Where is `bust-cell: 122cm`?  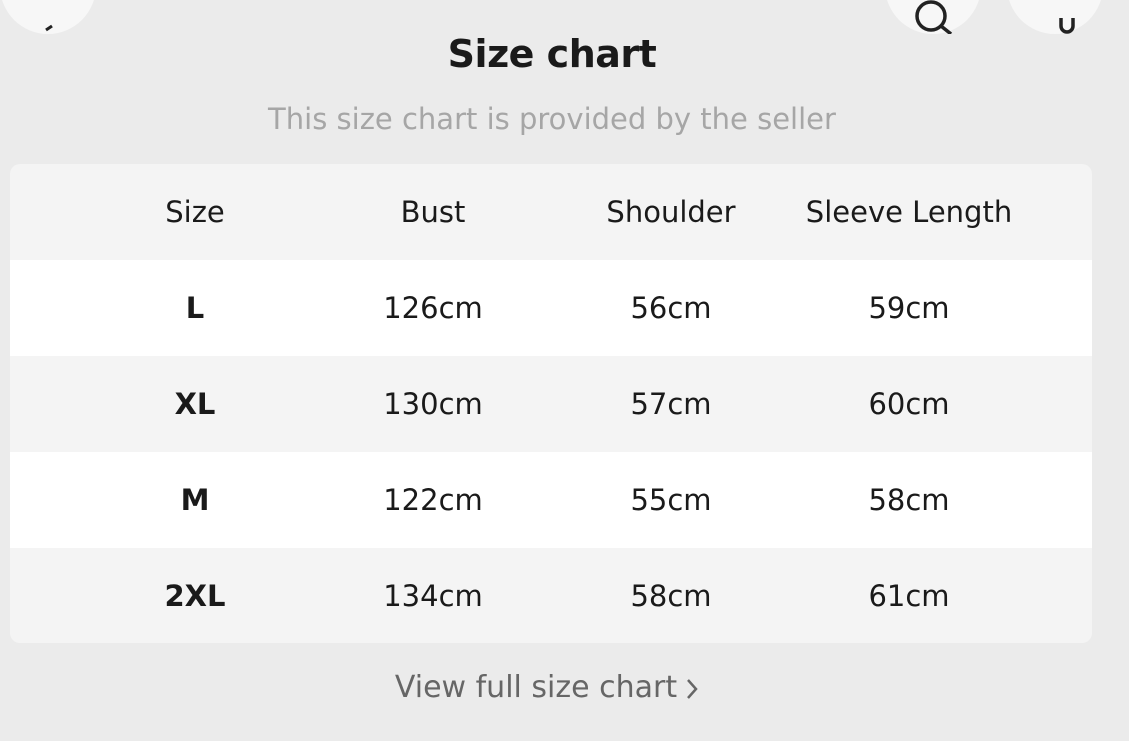
bust-cell: 122cm is located at coordinates (433, 500).